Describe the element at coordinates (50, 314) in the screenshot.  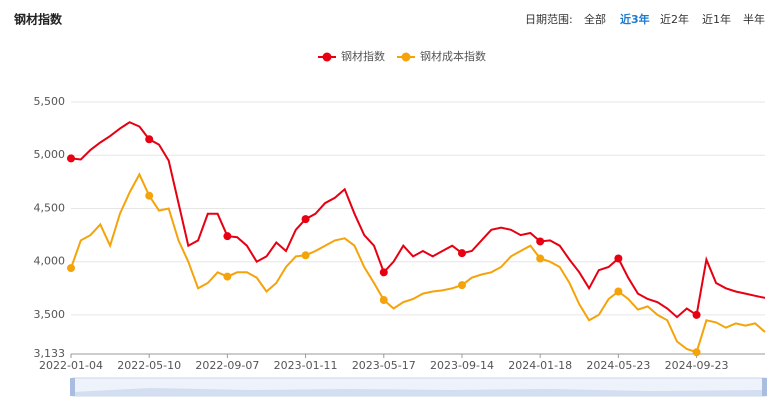
I see `y-tick-label: 3,500` at that location.